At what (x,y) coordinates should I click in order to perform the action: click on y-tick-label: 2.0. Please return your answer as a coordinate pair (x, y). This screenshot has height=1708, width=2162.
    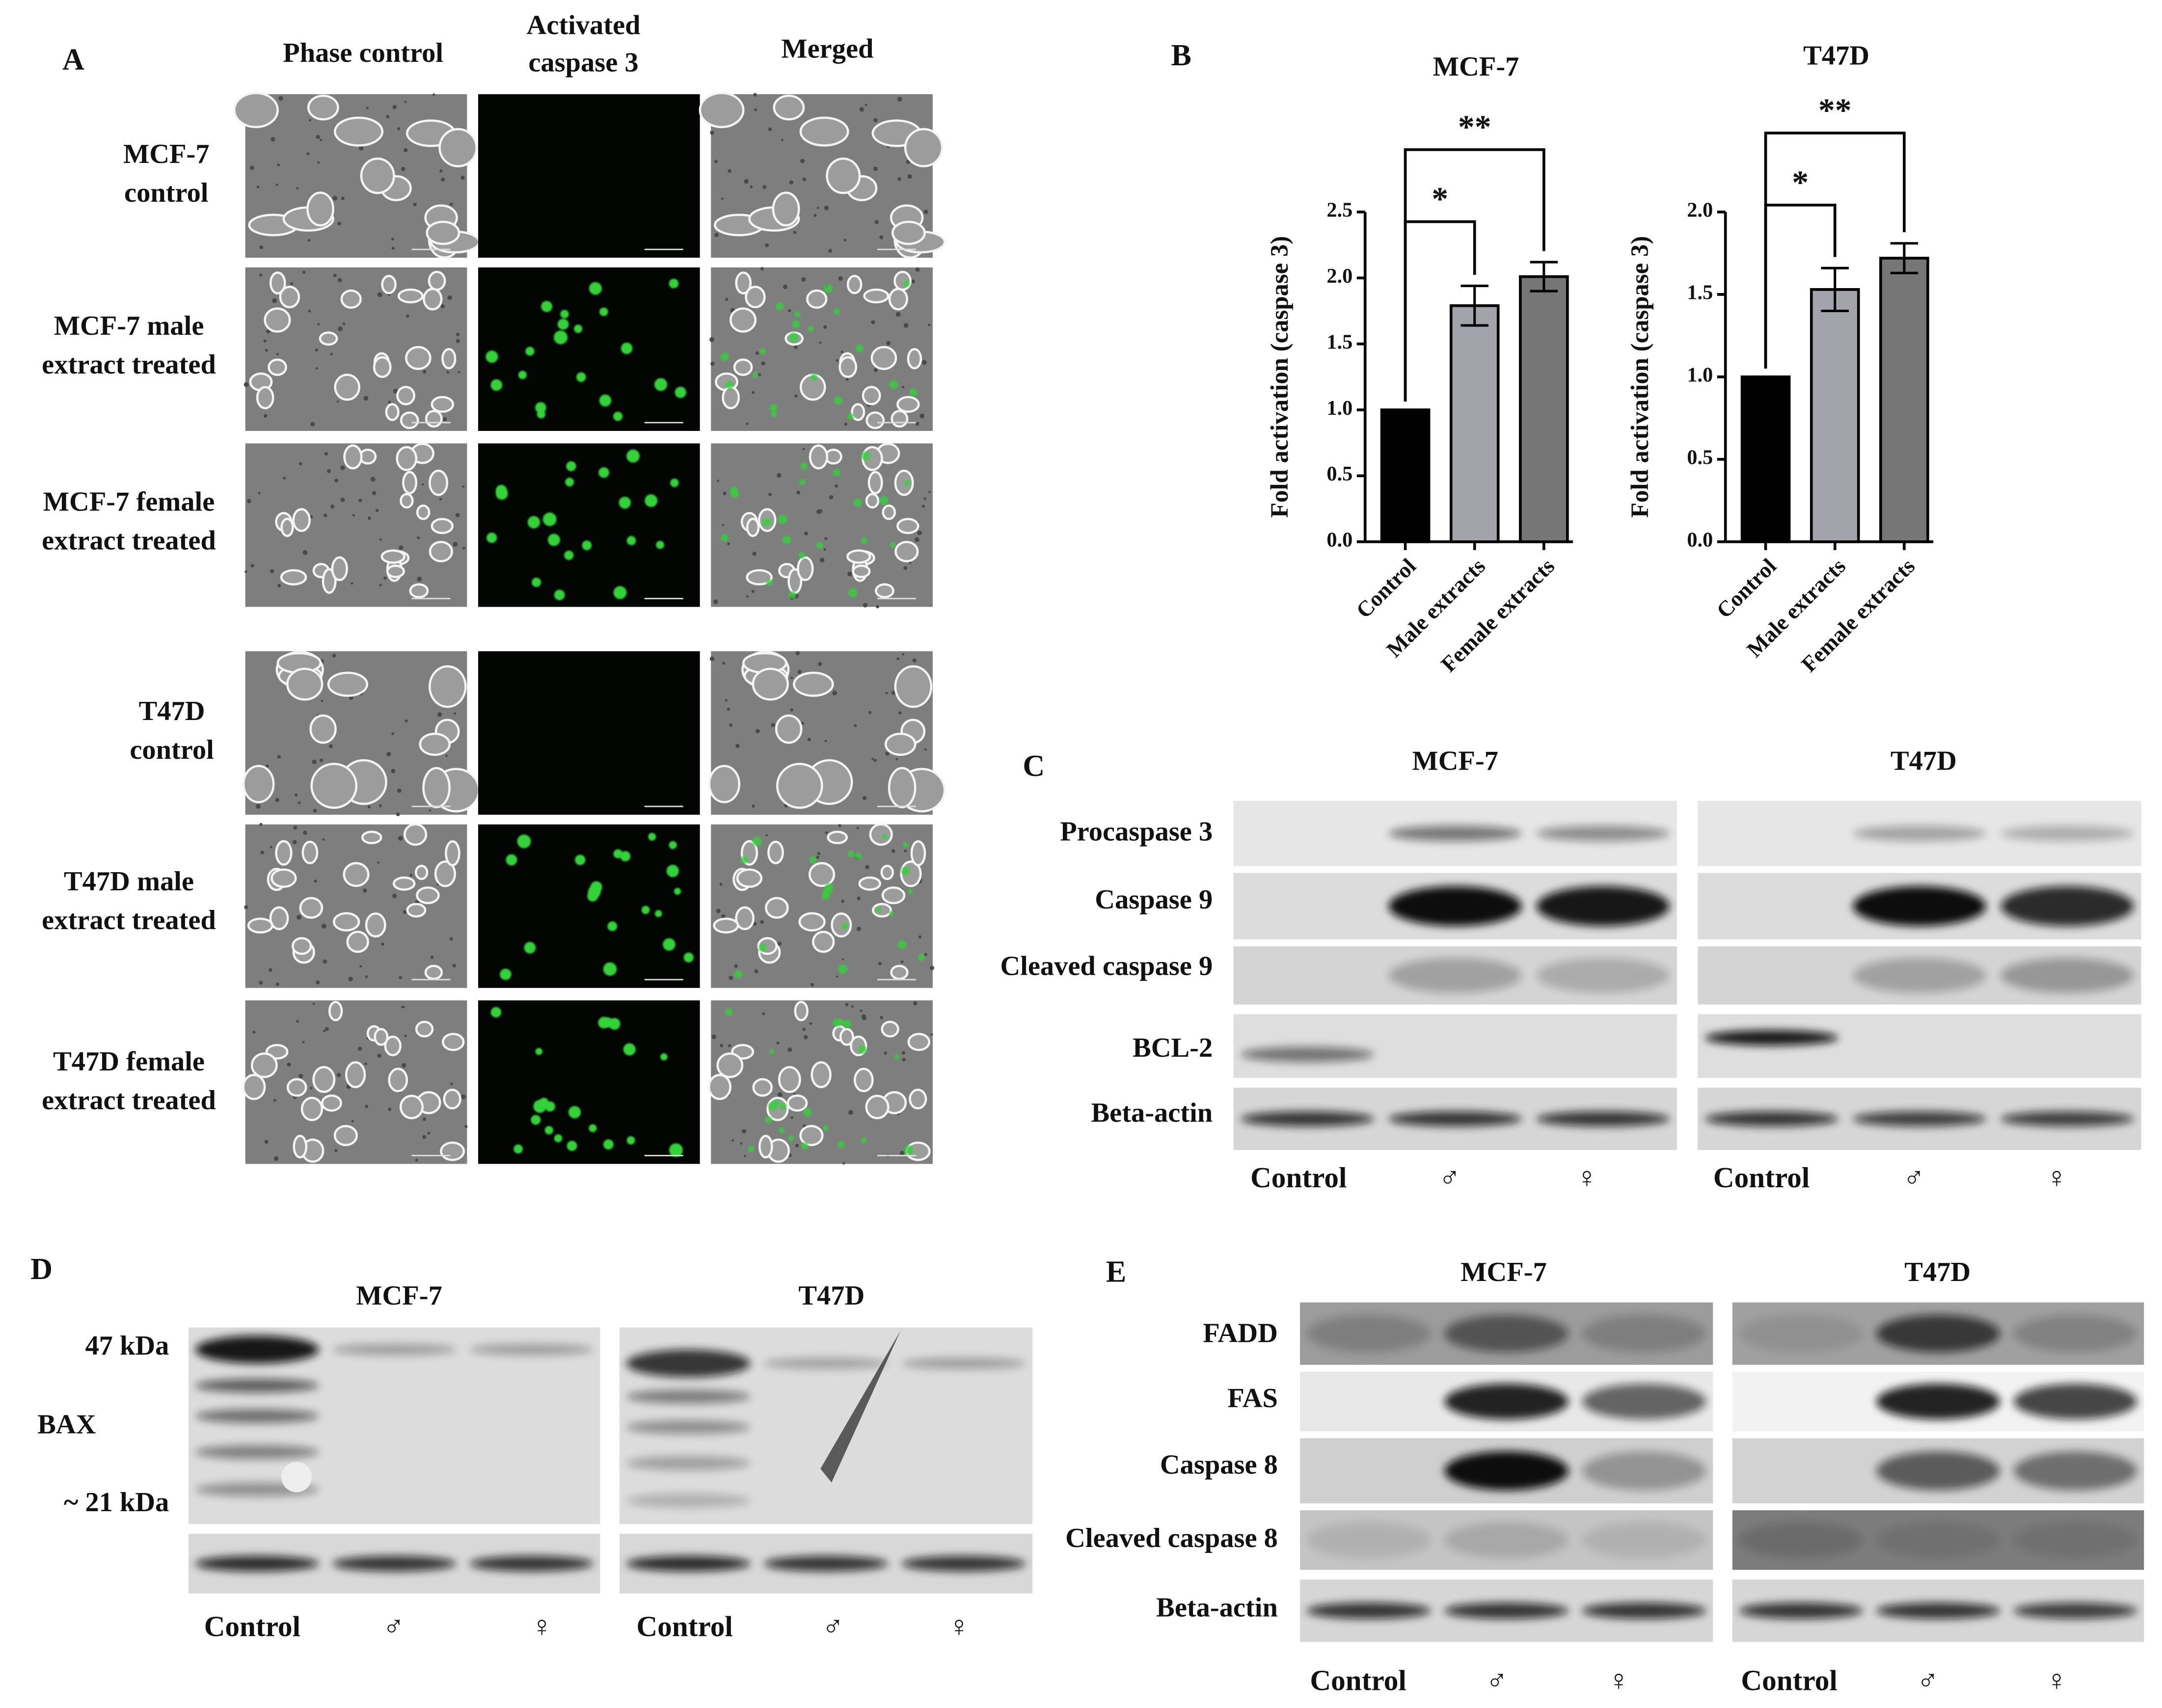
    Looking at the image, I should click on (1700, 210).